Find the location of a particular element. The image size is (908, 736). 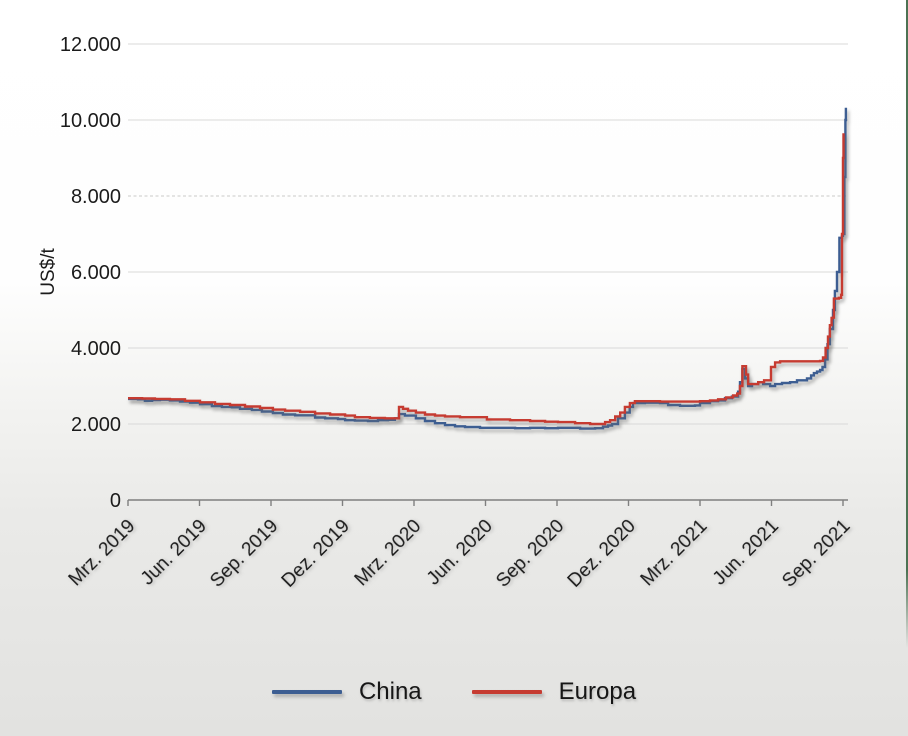

y-tick-label: 0 is located at coordinates (115, 501).